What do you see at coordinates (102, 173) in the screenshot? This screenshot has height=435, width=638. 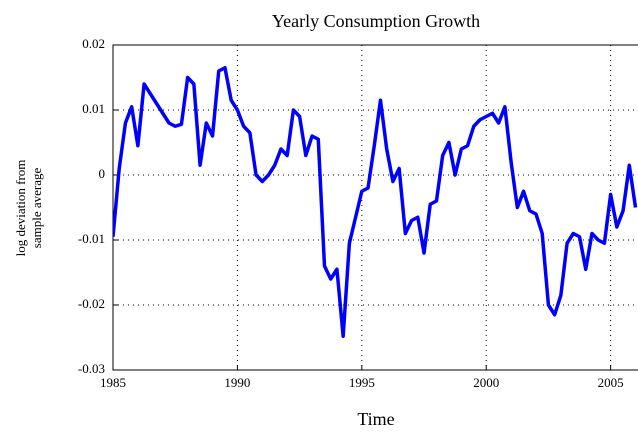 I see `y-tick-label: 0` at bounding box center [102, 173].